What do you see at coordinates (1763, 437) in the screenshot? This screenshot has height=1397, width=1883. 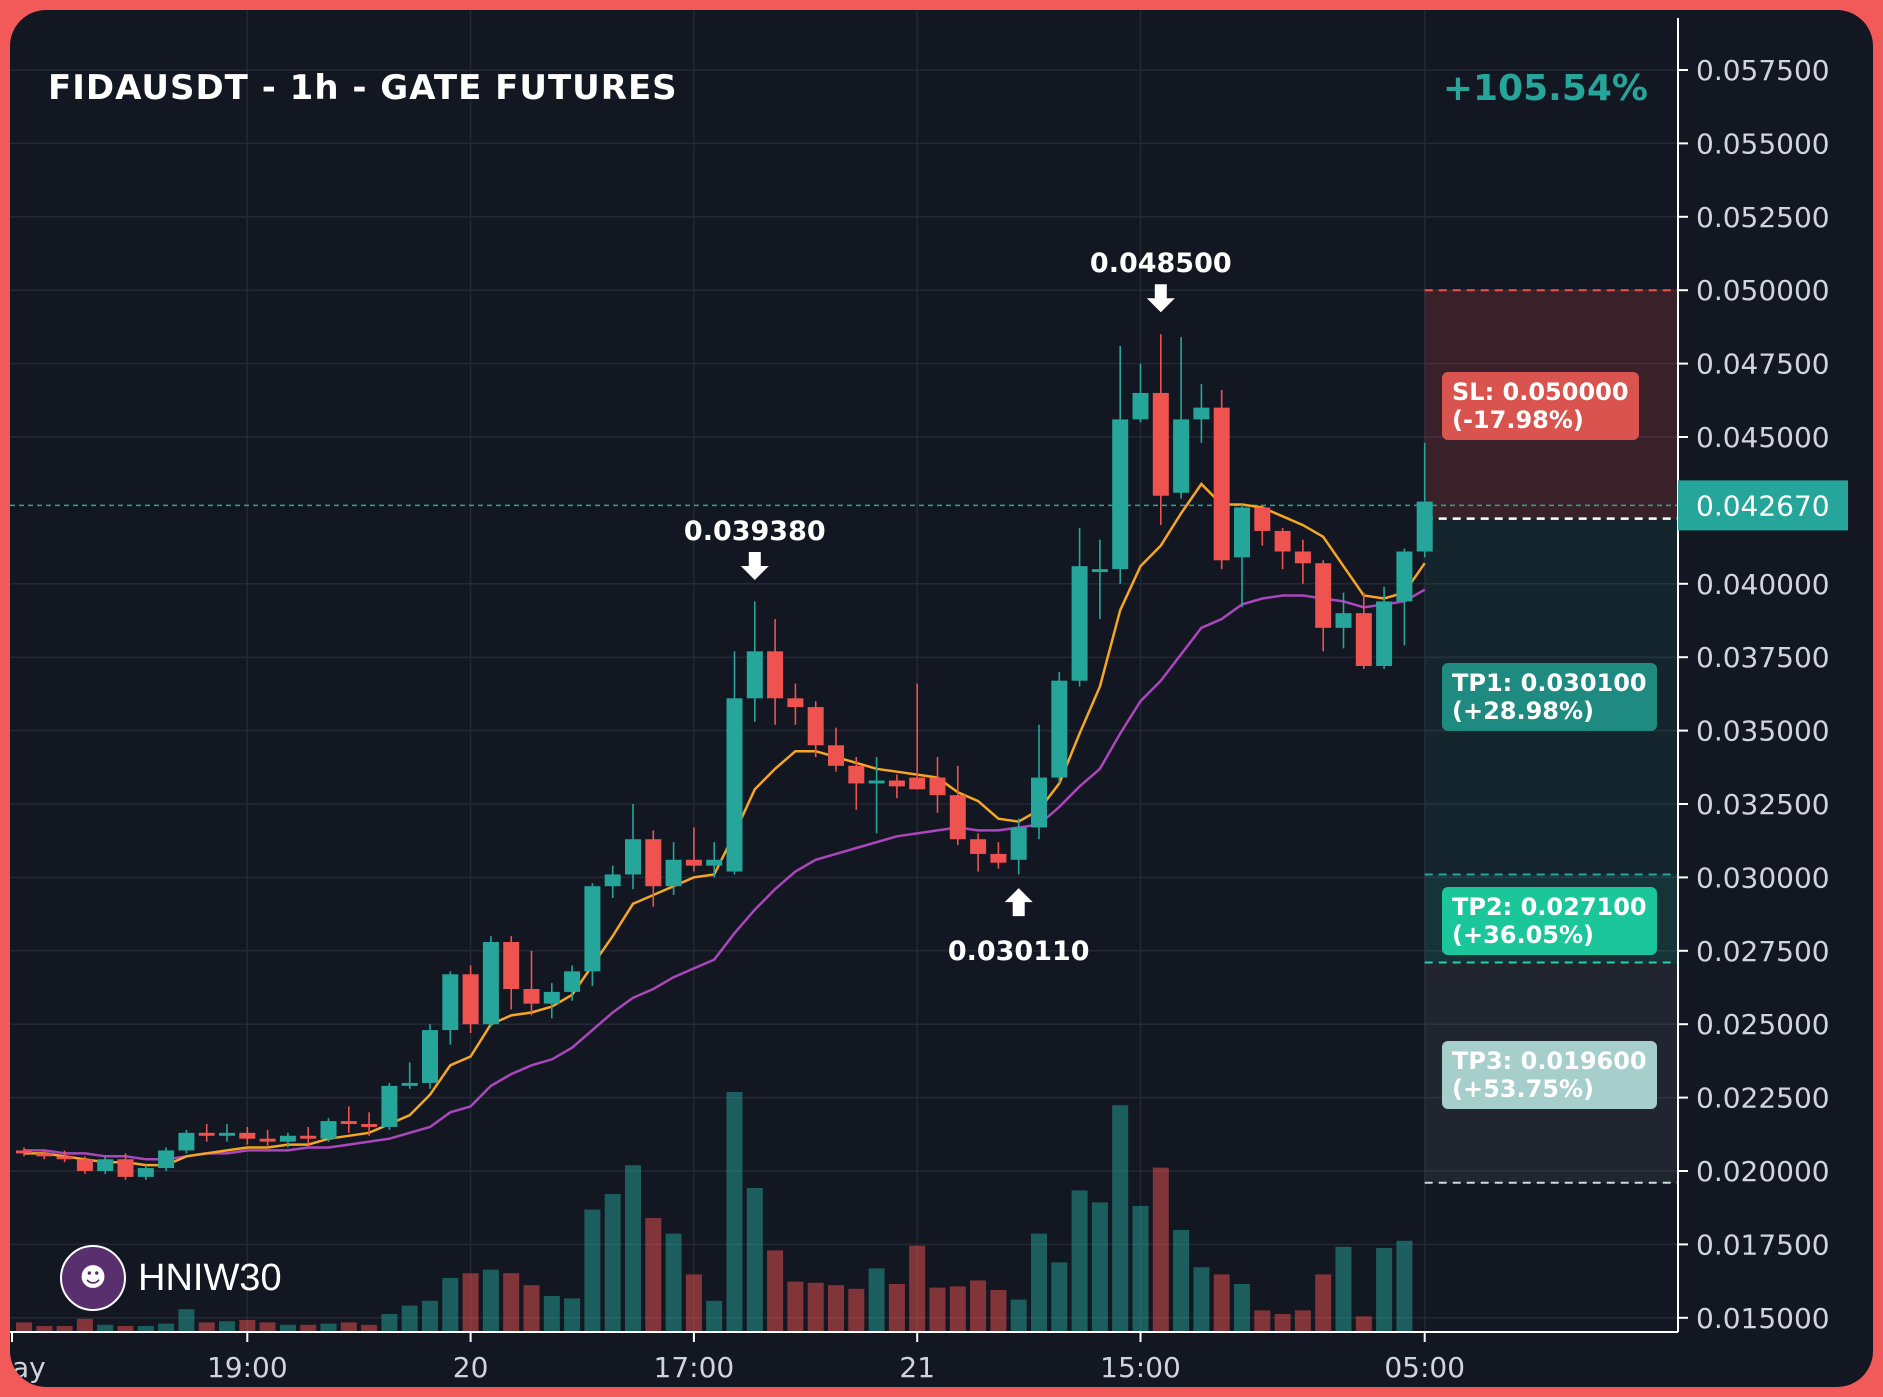 I see `y-tick-label: 0.045000` at bounding box center [1763, 437].